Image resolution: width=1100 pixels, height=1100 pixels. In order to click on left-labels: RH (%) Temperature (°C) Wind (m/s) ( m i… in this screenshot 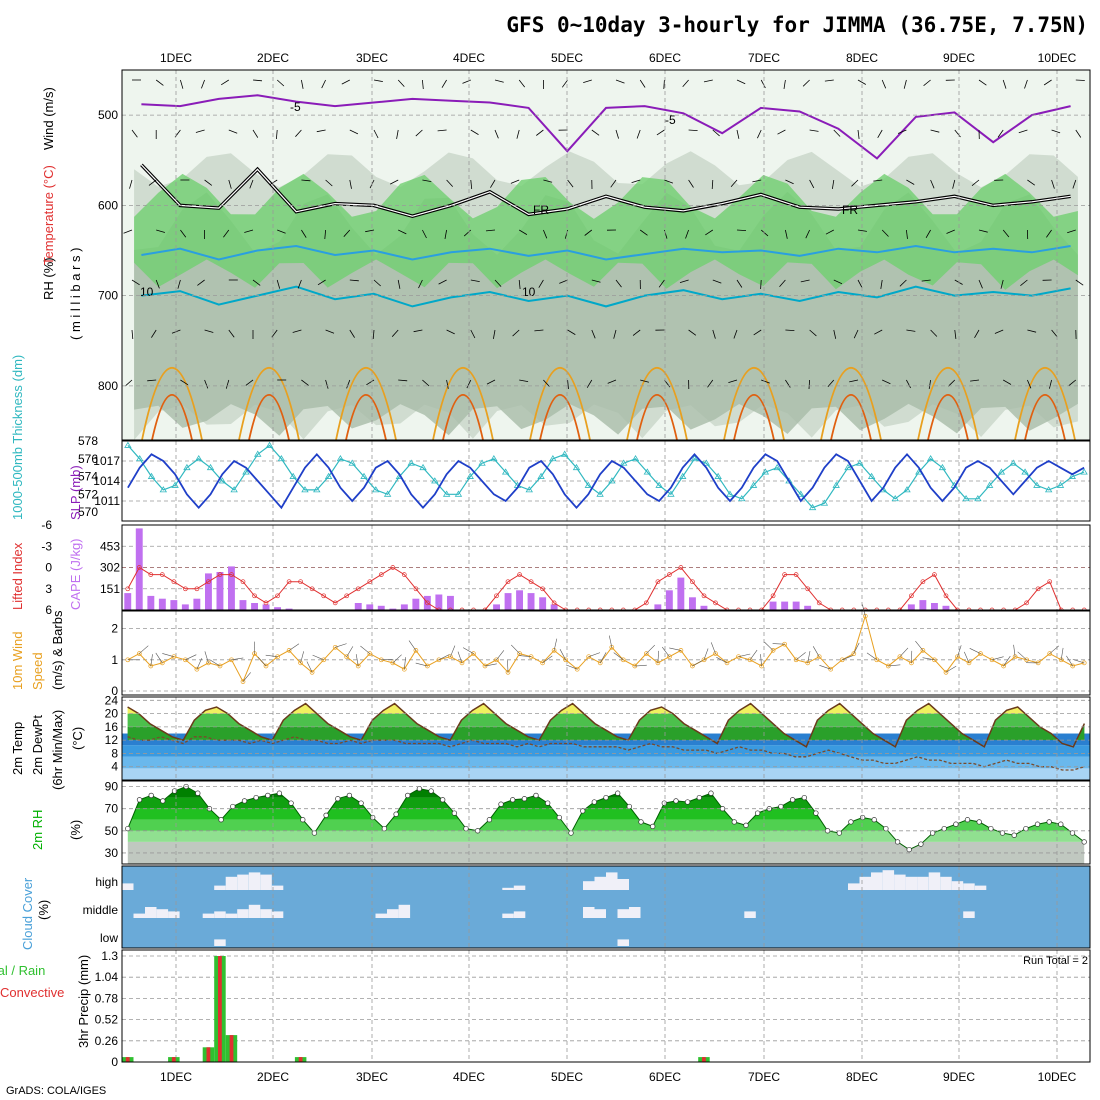, I will do `click(45, 567)`.